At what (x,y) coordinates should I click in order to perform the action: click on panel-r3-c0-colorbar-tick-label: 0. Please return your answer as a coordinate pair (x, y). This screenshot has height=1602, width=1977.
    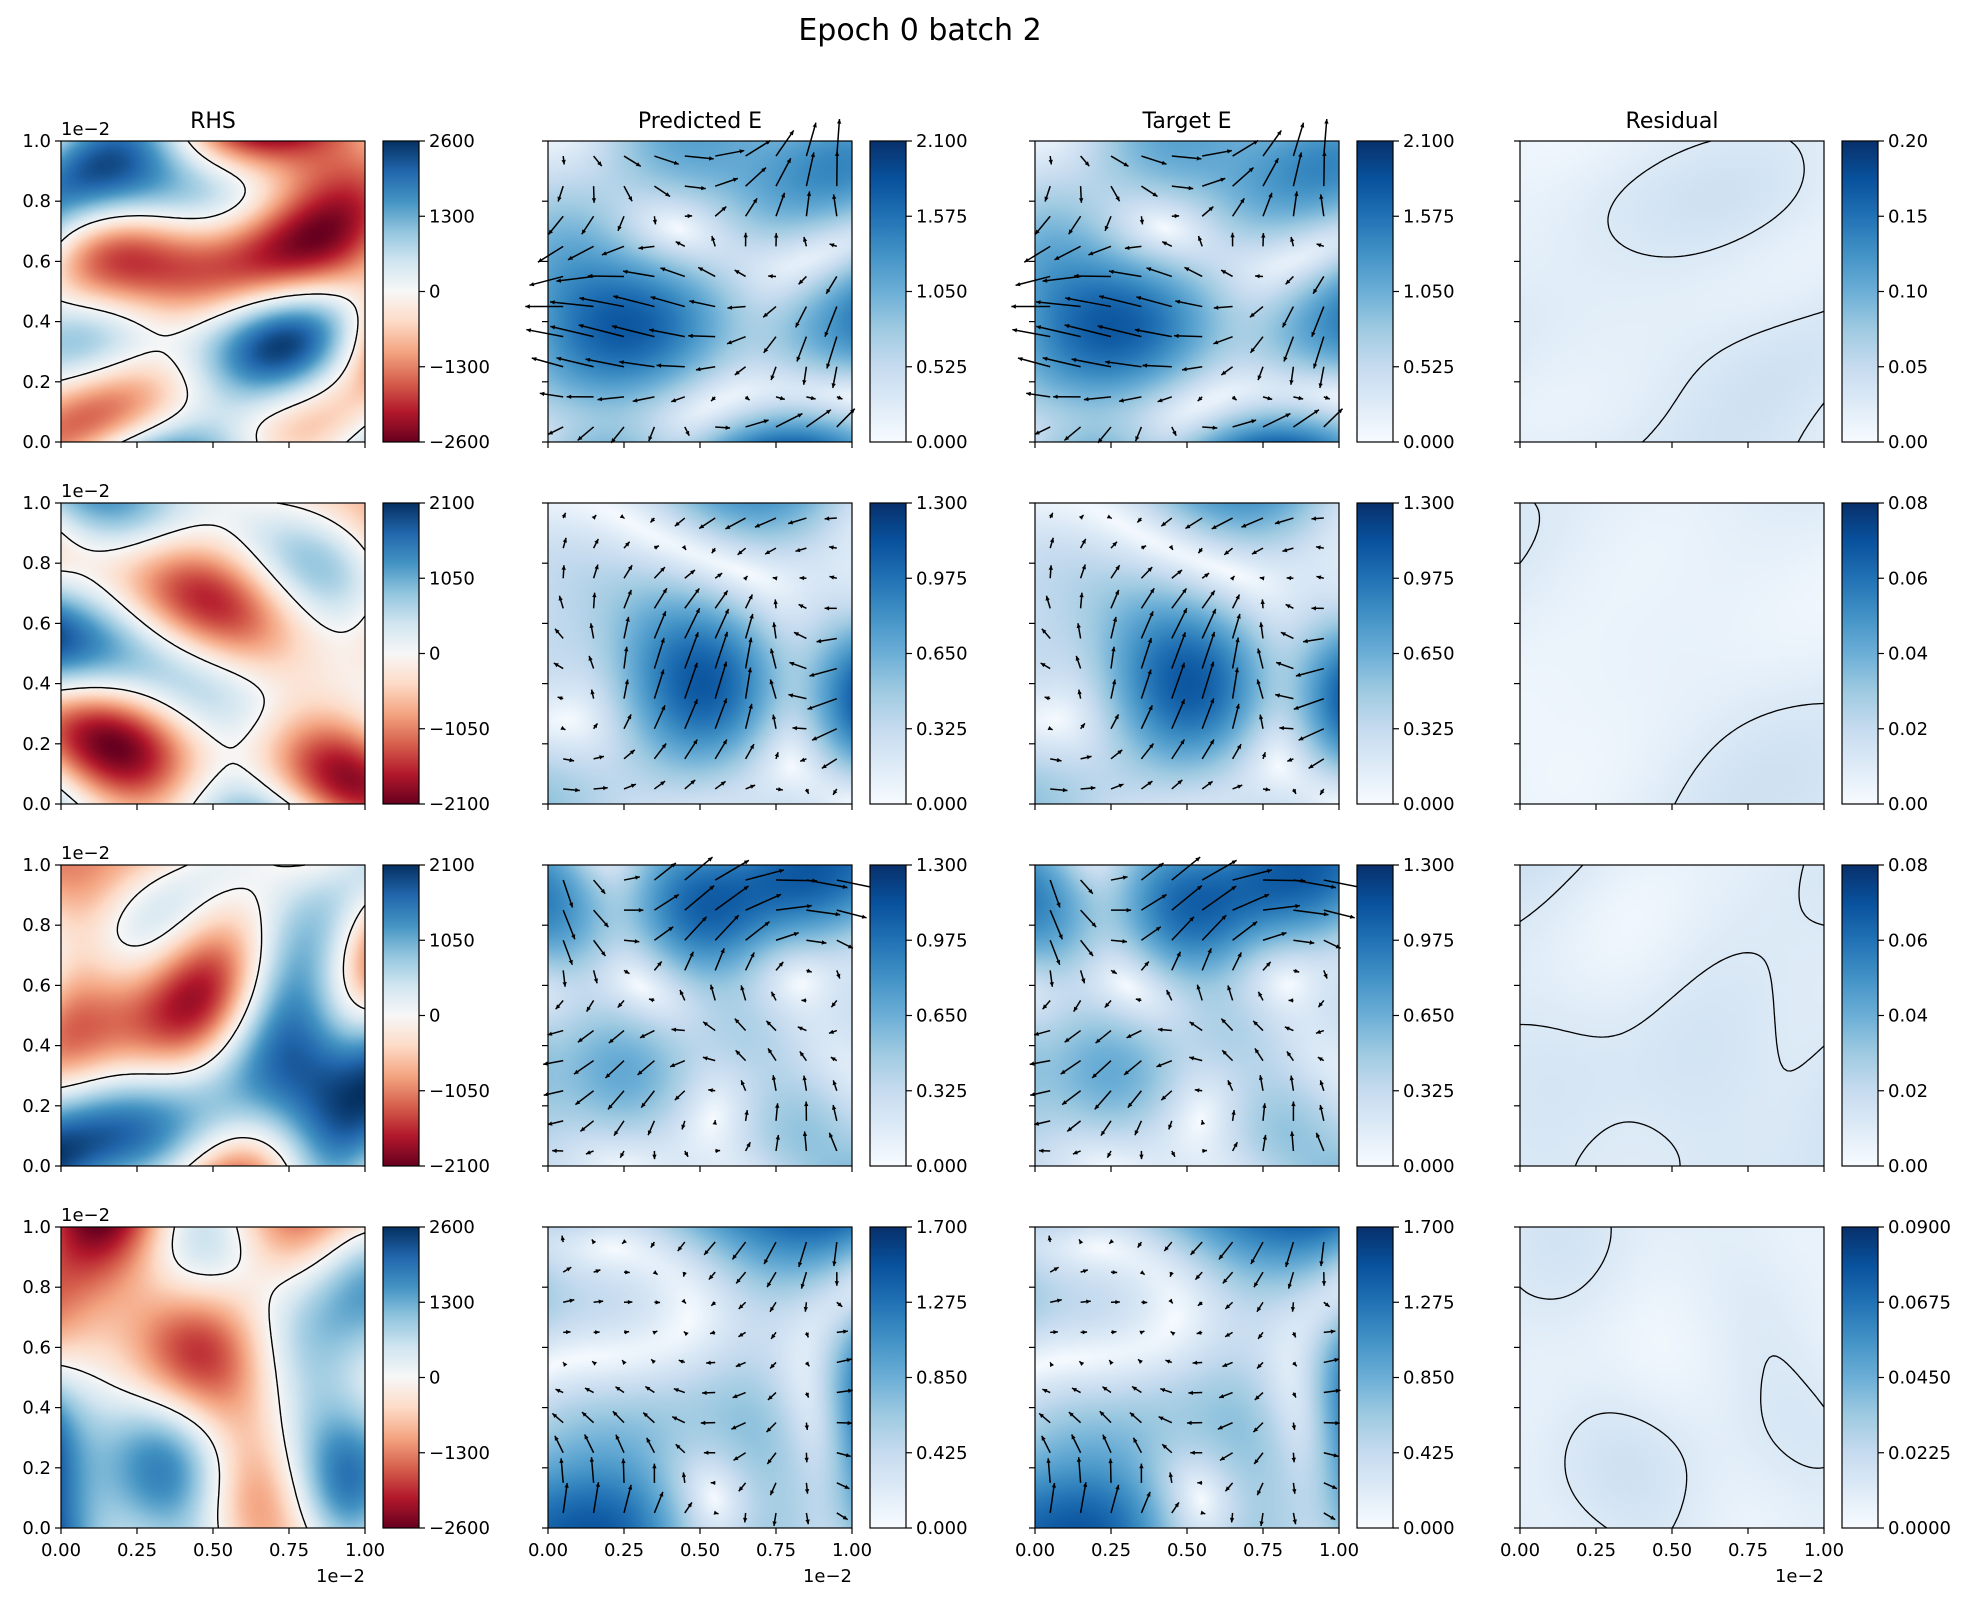
    Looking at the image, I should click on (434, 1378).